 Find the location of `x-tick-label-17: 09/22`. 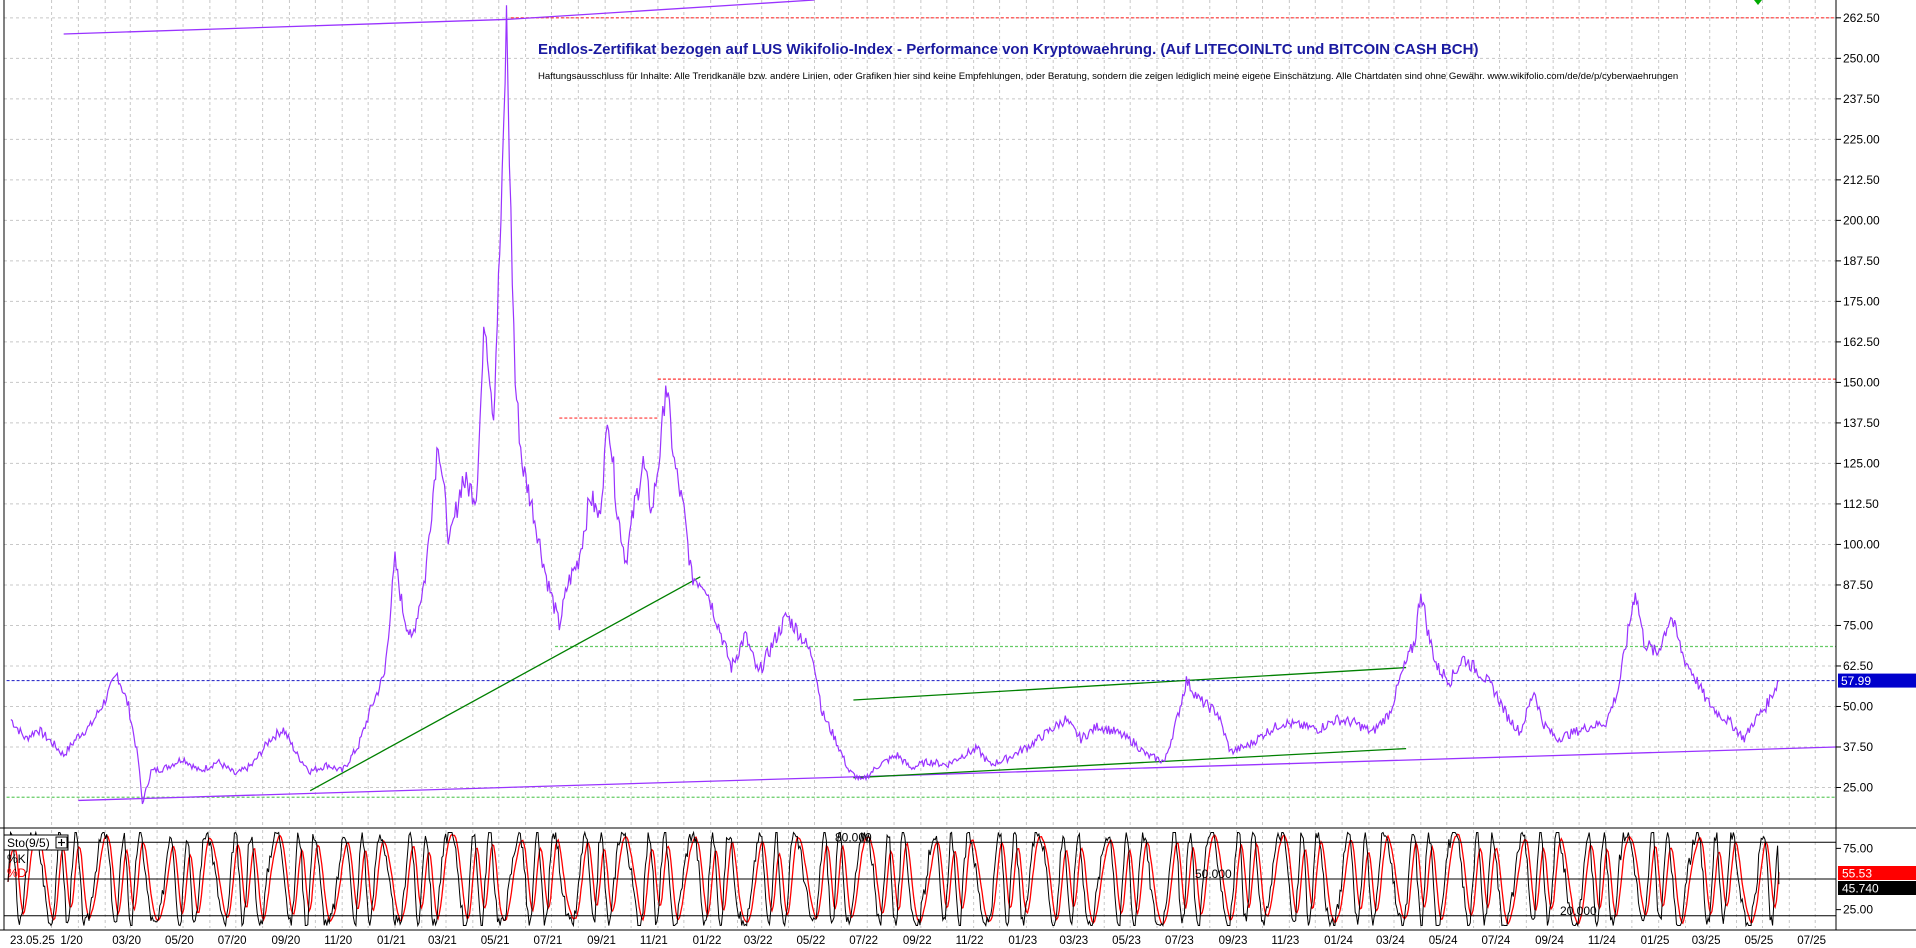

x-tick-label-17: 09/22 is located at coordinates (917, 941).